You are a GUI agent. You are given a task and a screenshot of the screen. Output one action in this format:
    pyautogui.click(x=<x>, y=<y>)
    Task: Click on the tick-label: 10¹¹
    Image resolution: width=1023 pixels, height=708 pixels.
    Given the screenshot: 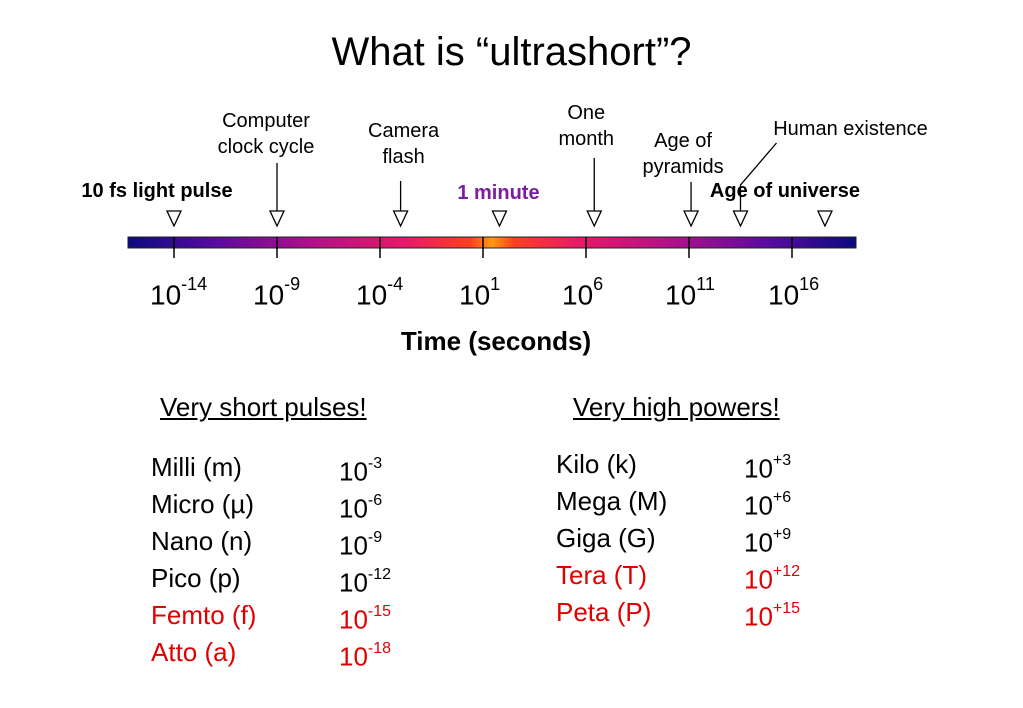 What is the action you would take?
    pyautogui.click(x=690, y=292)
    